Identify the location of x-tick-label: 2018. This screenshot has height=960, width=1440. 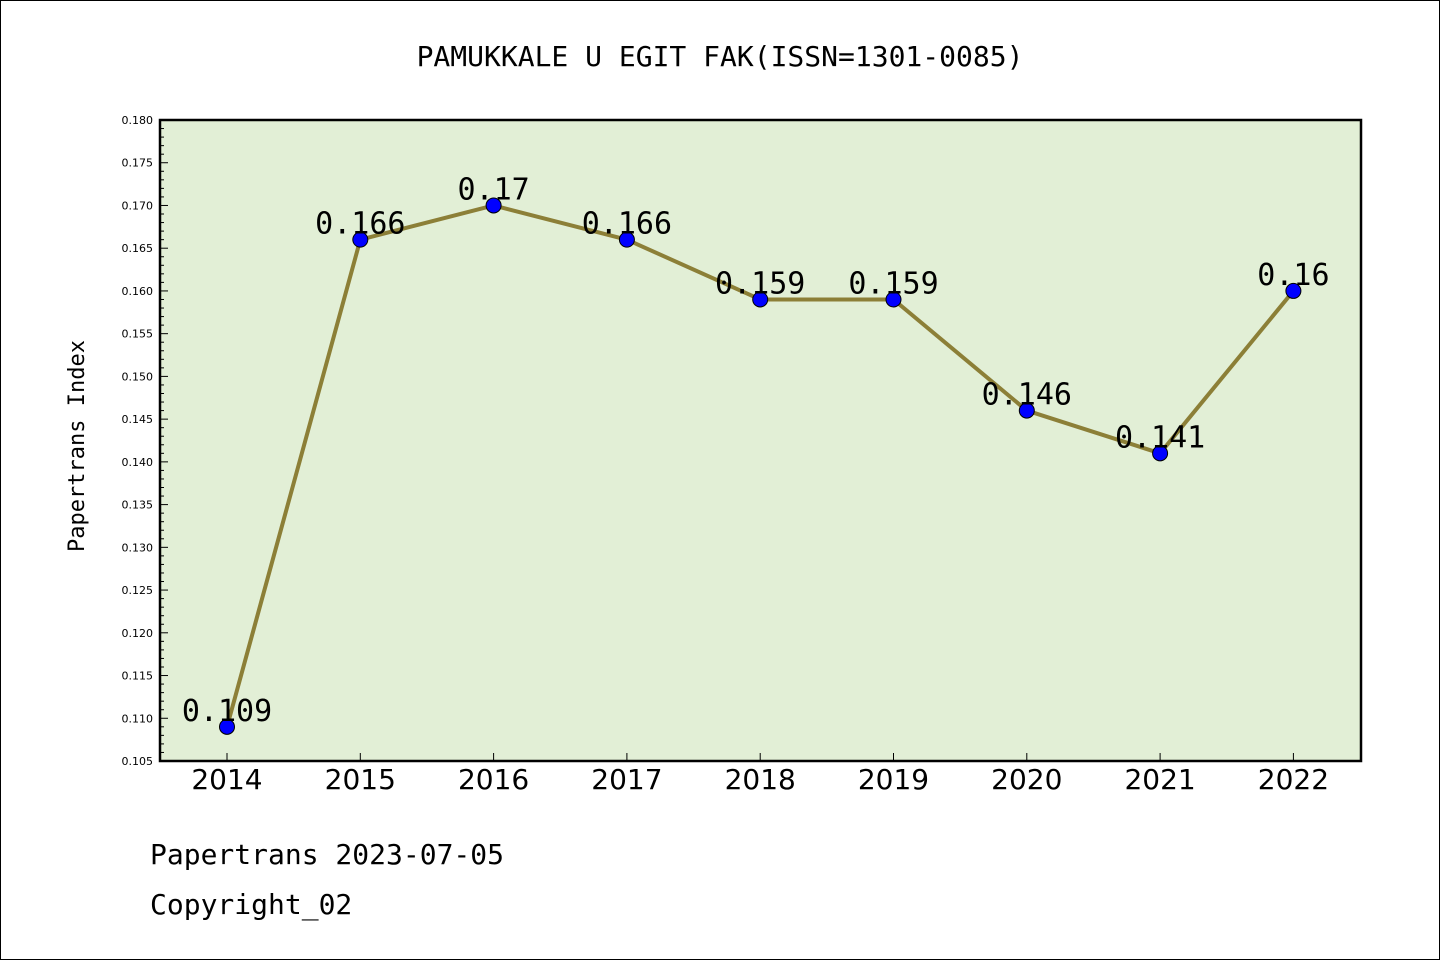
(760, 779).